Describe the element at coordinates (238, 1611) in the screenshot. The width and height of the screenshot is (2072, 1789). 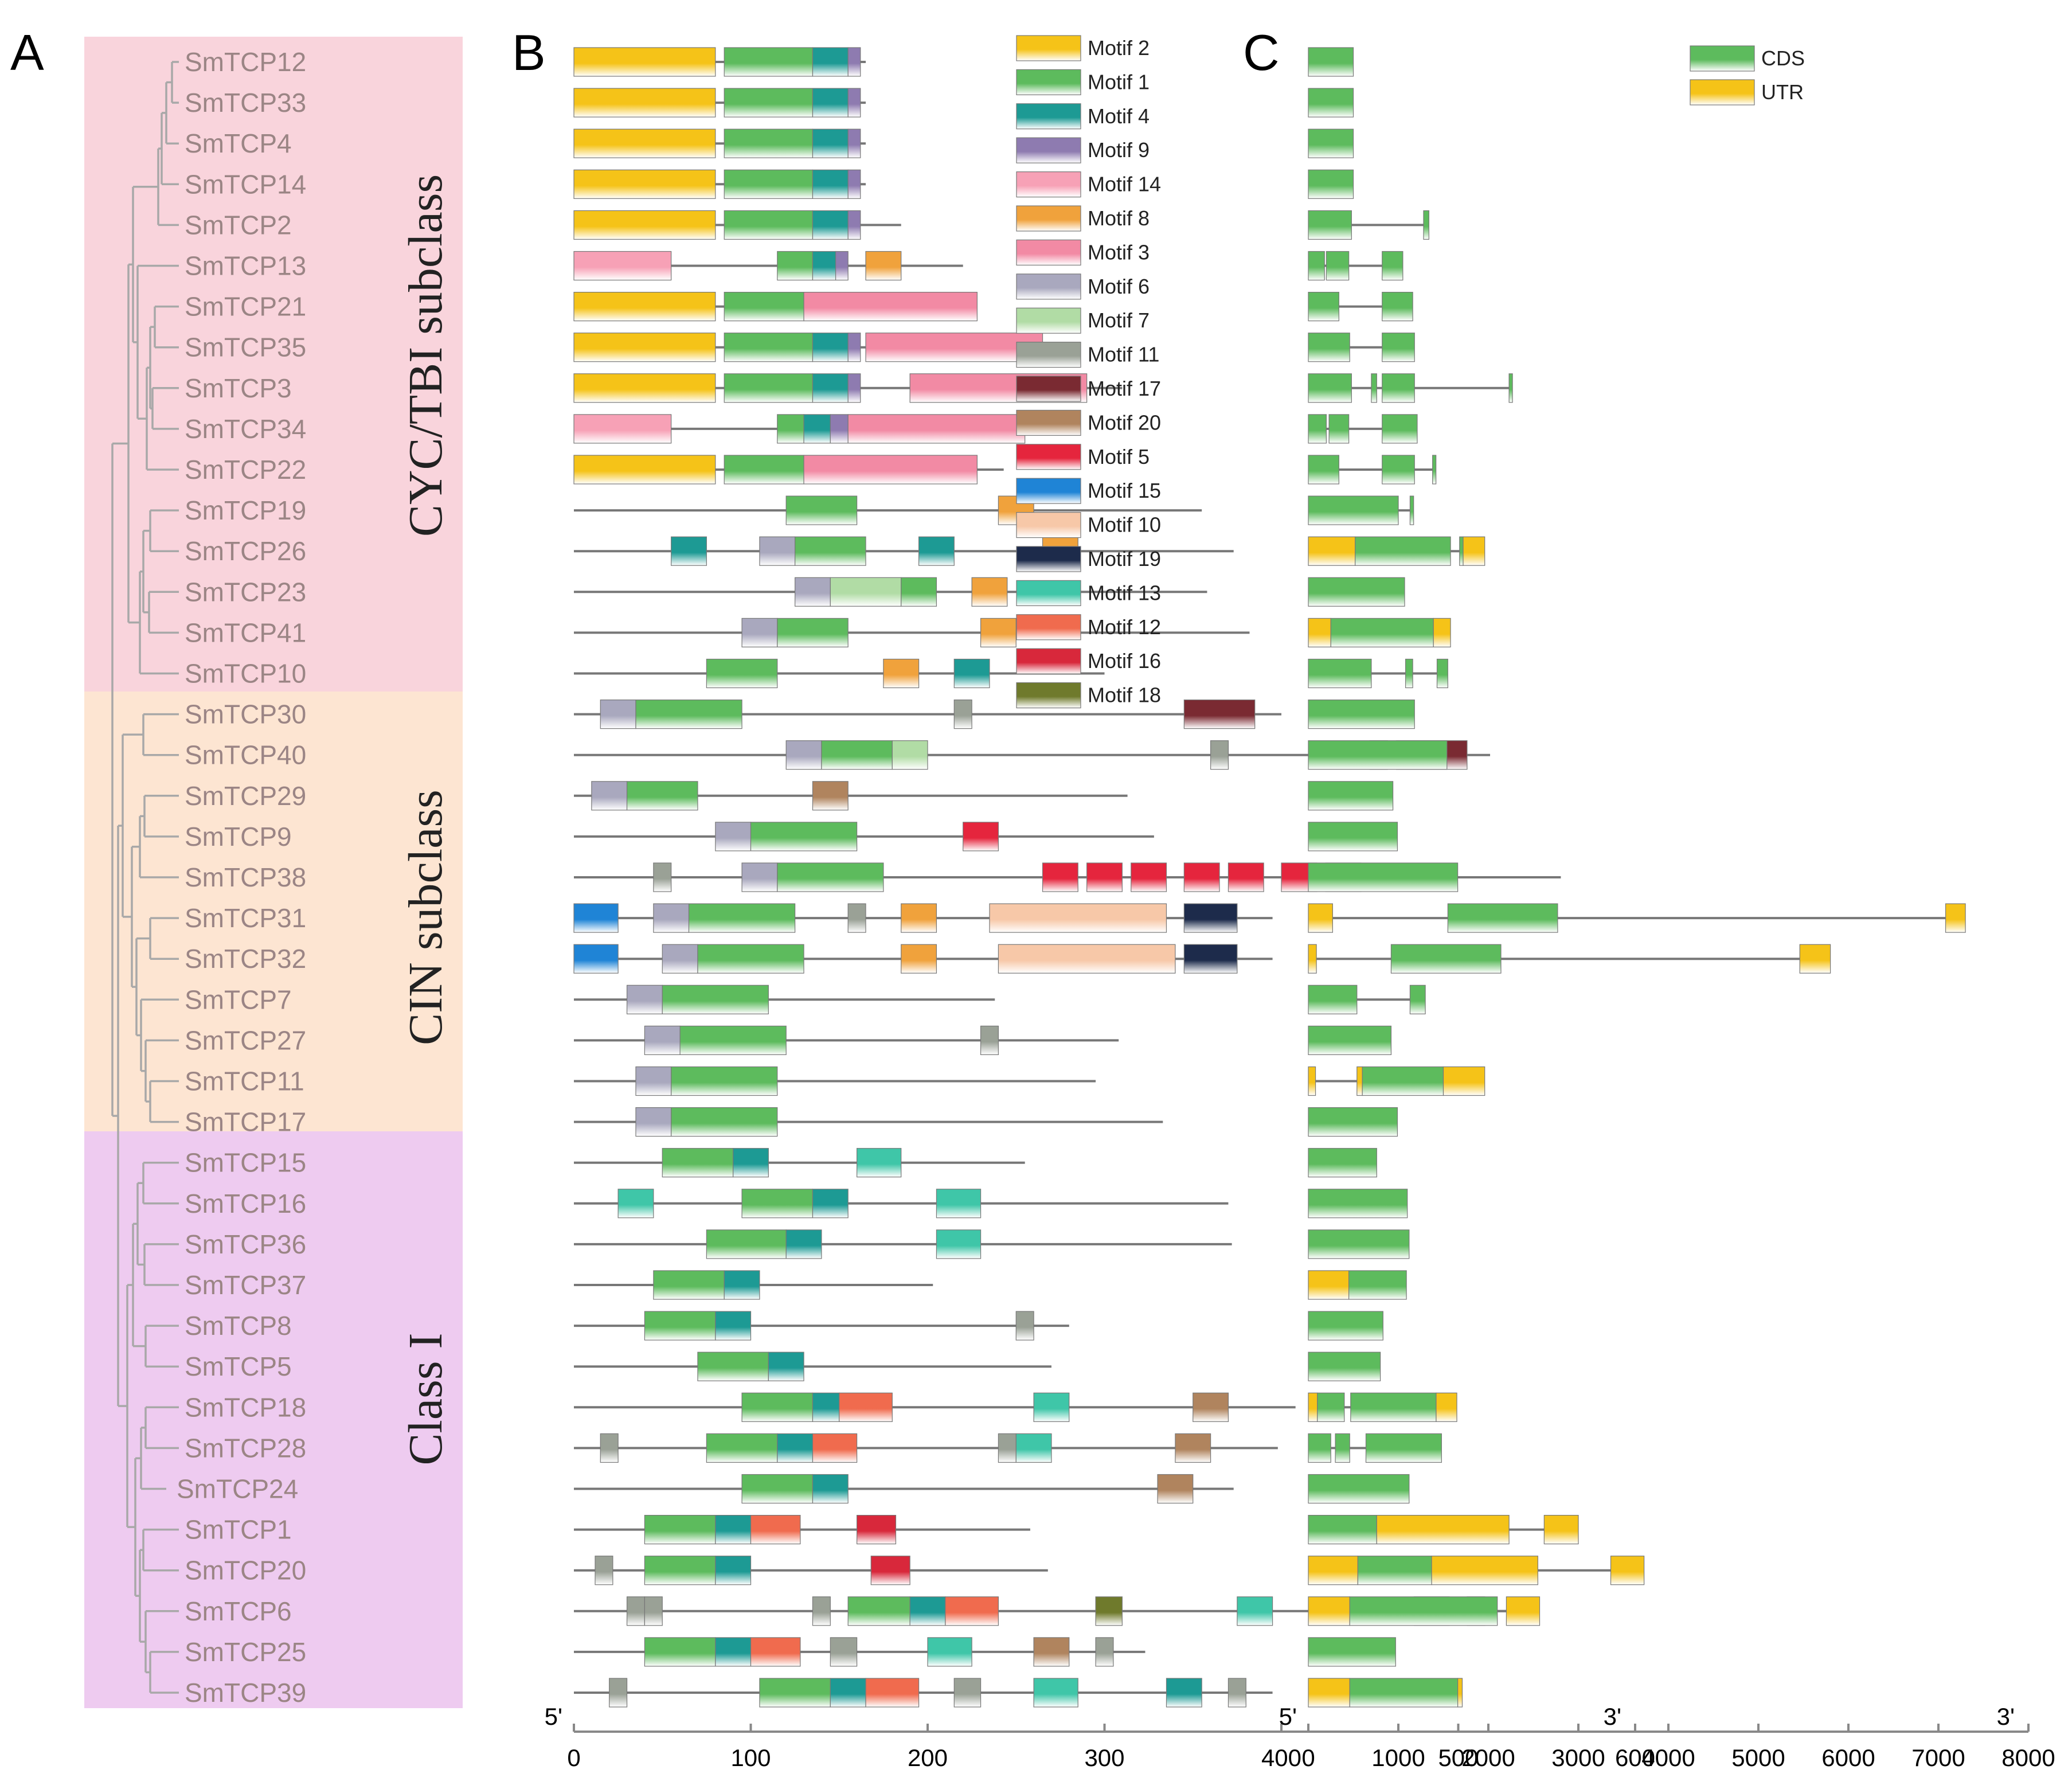
I see `gene-label: SmTCP6` at that location.